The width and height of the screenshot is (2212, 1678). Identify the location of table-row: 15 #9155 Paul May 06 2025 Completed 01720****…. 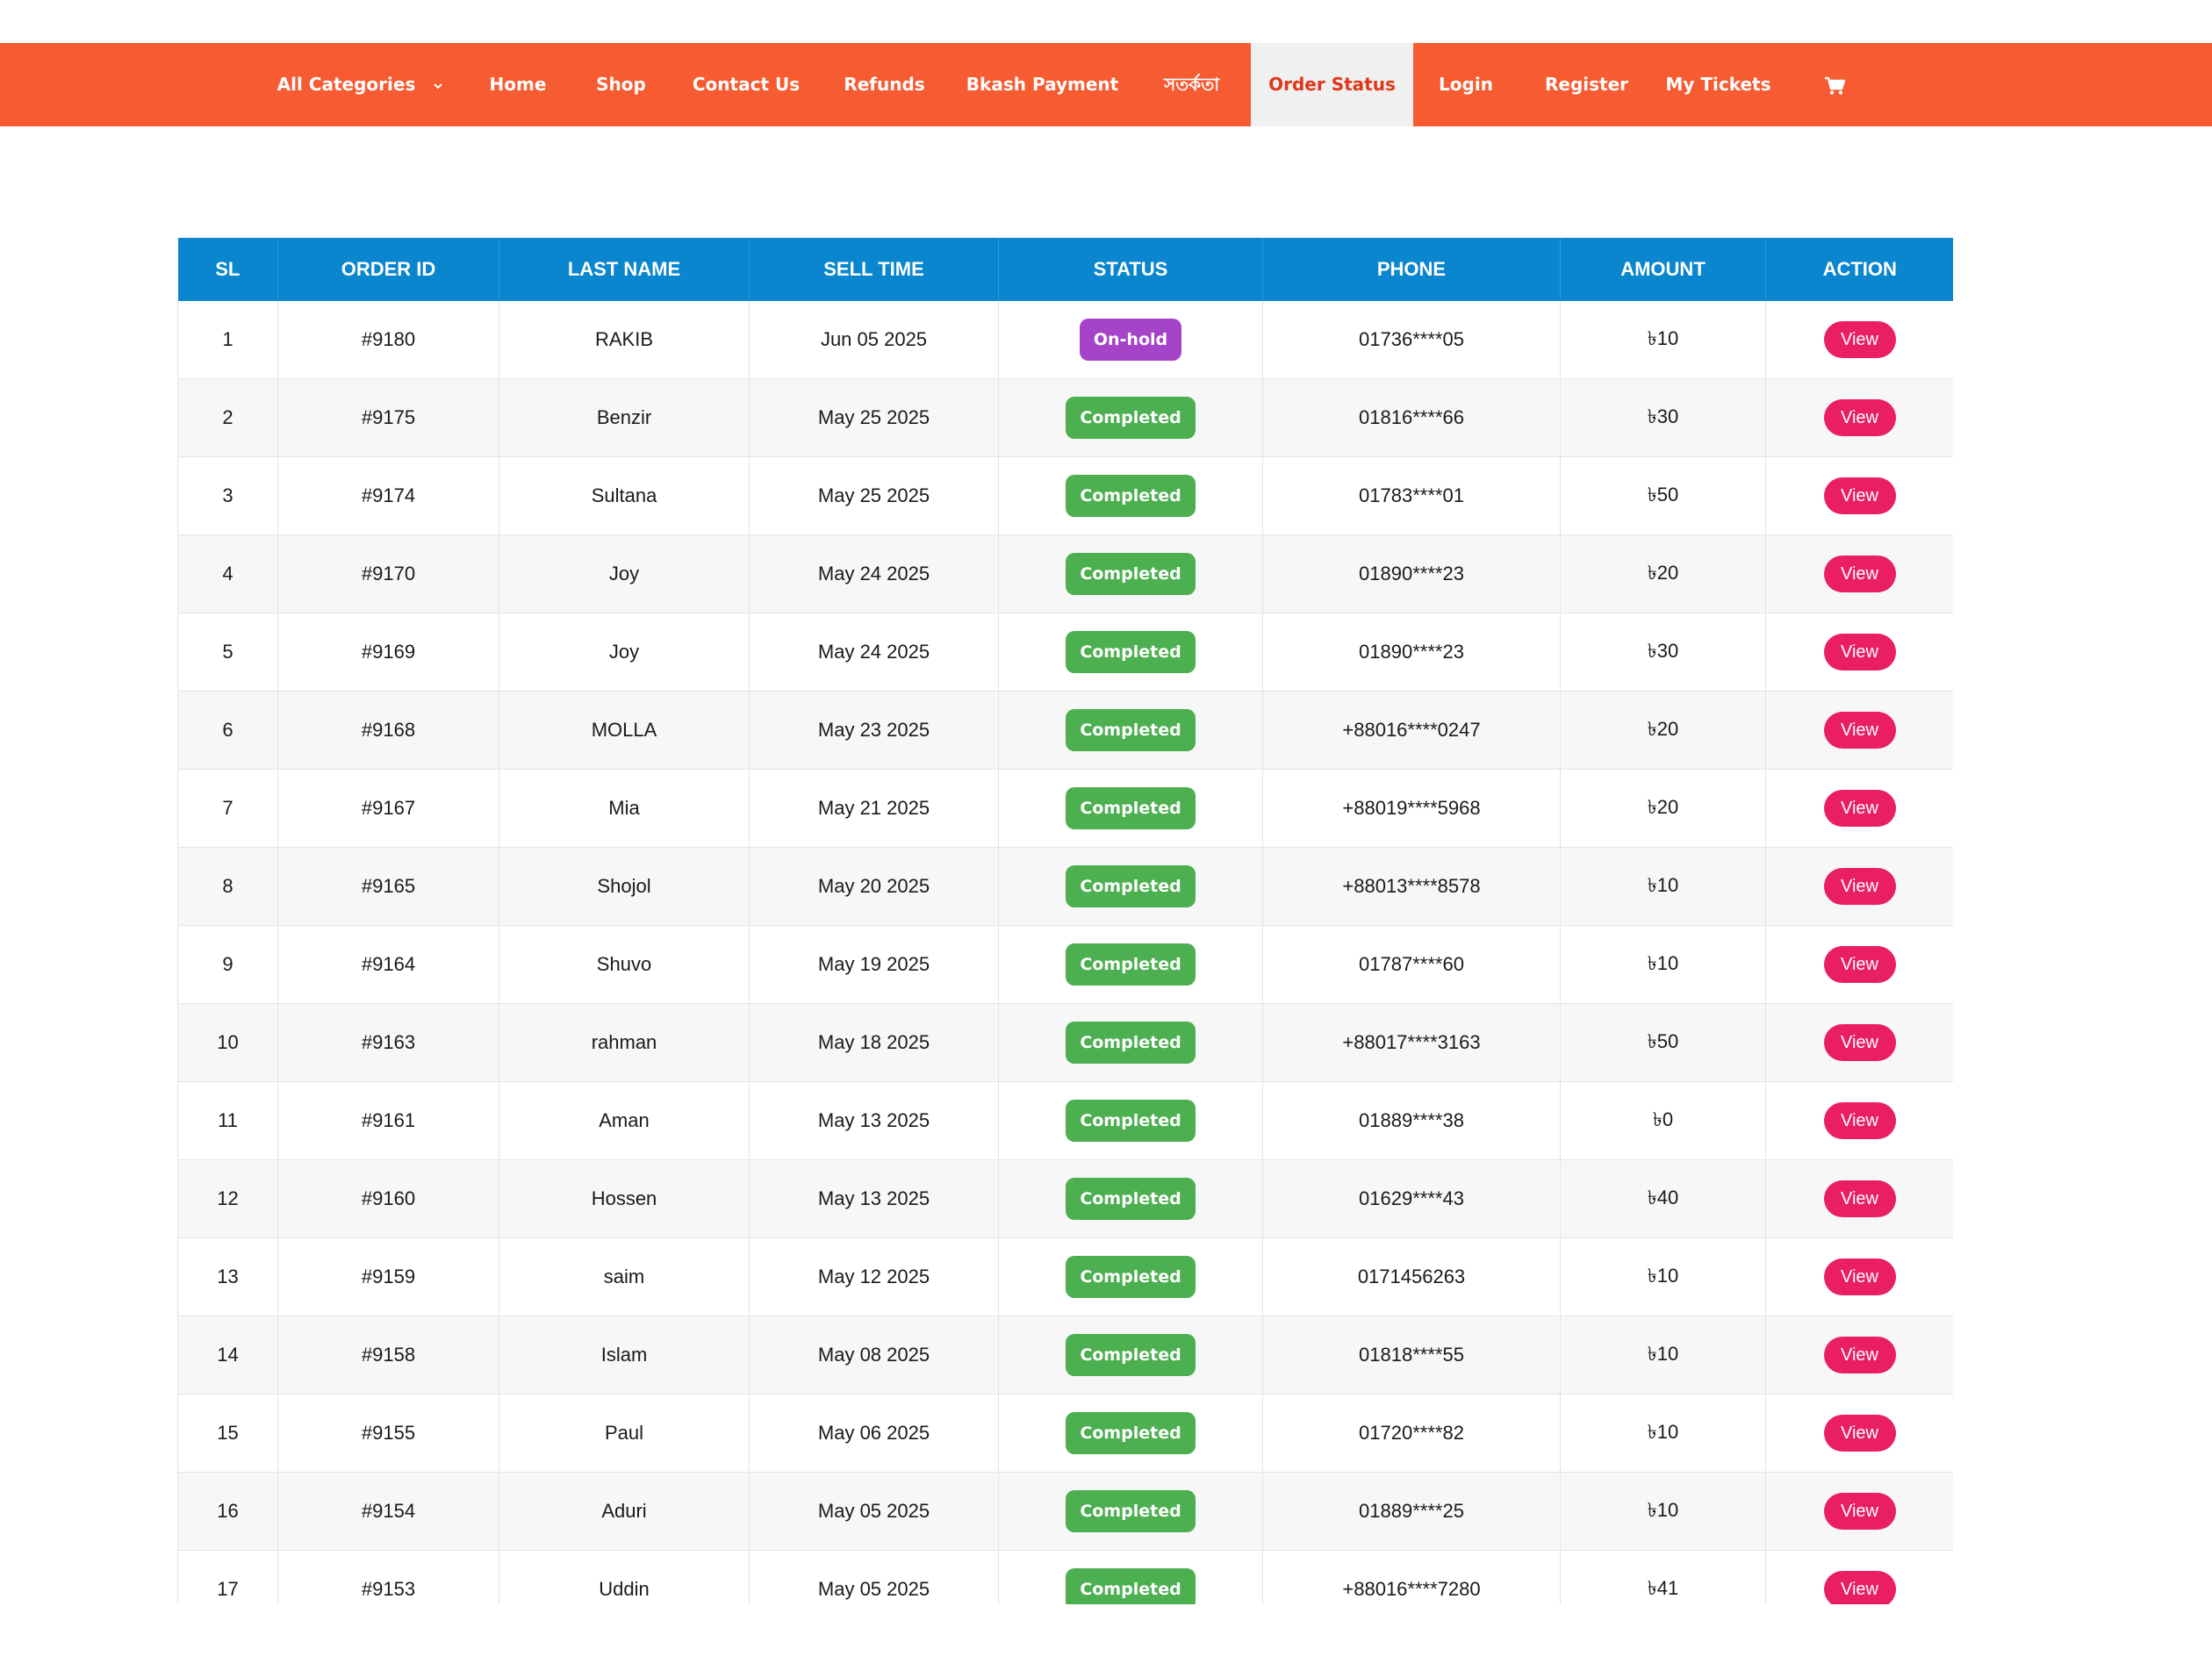
(1065, 1433).